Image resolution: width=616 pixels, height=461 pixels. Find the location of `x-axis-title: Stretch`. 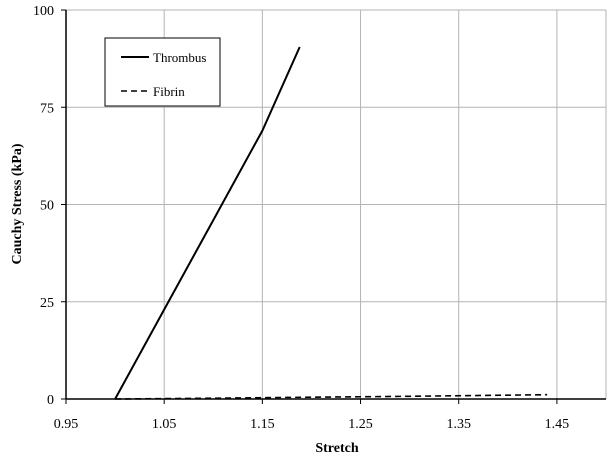

x-axis-title: Stretch is located at coordinates (336, 448).